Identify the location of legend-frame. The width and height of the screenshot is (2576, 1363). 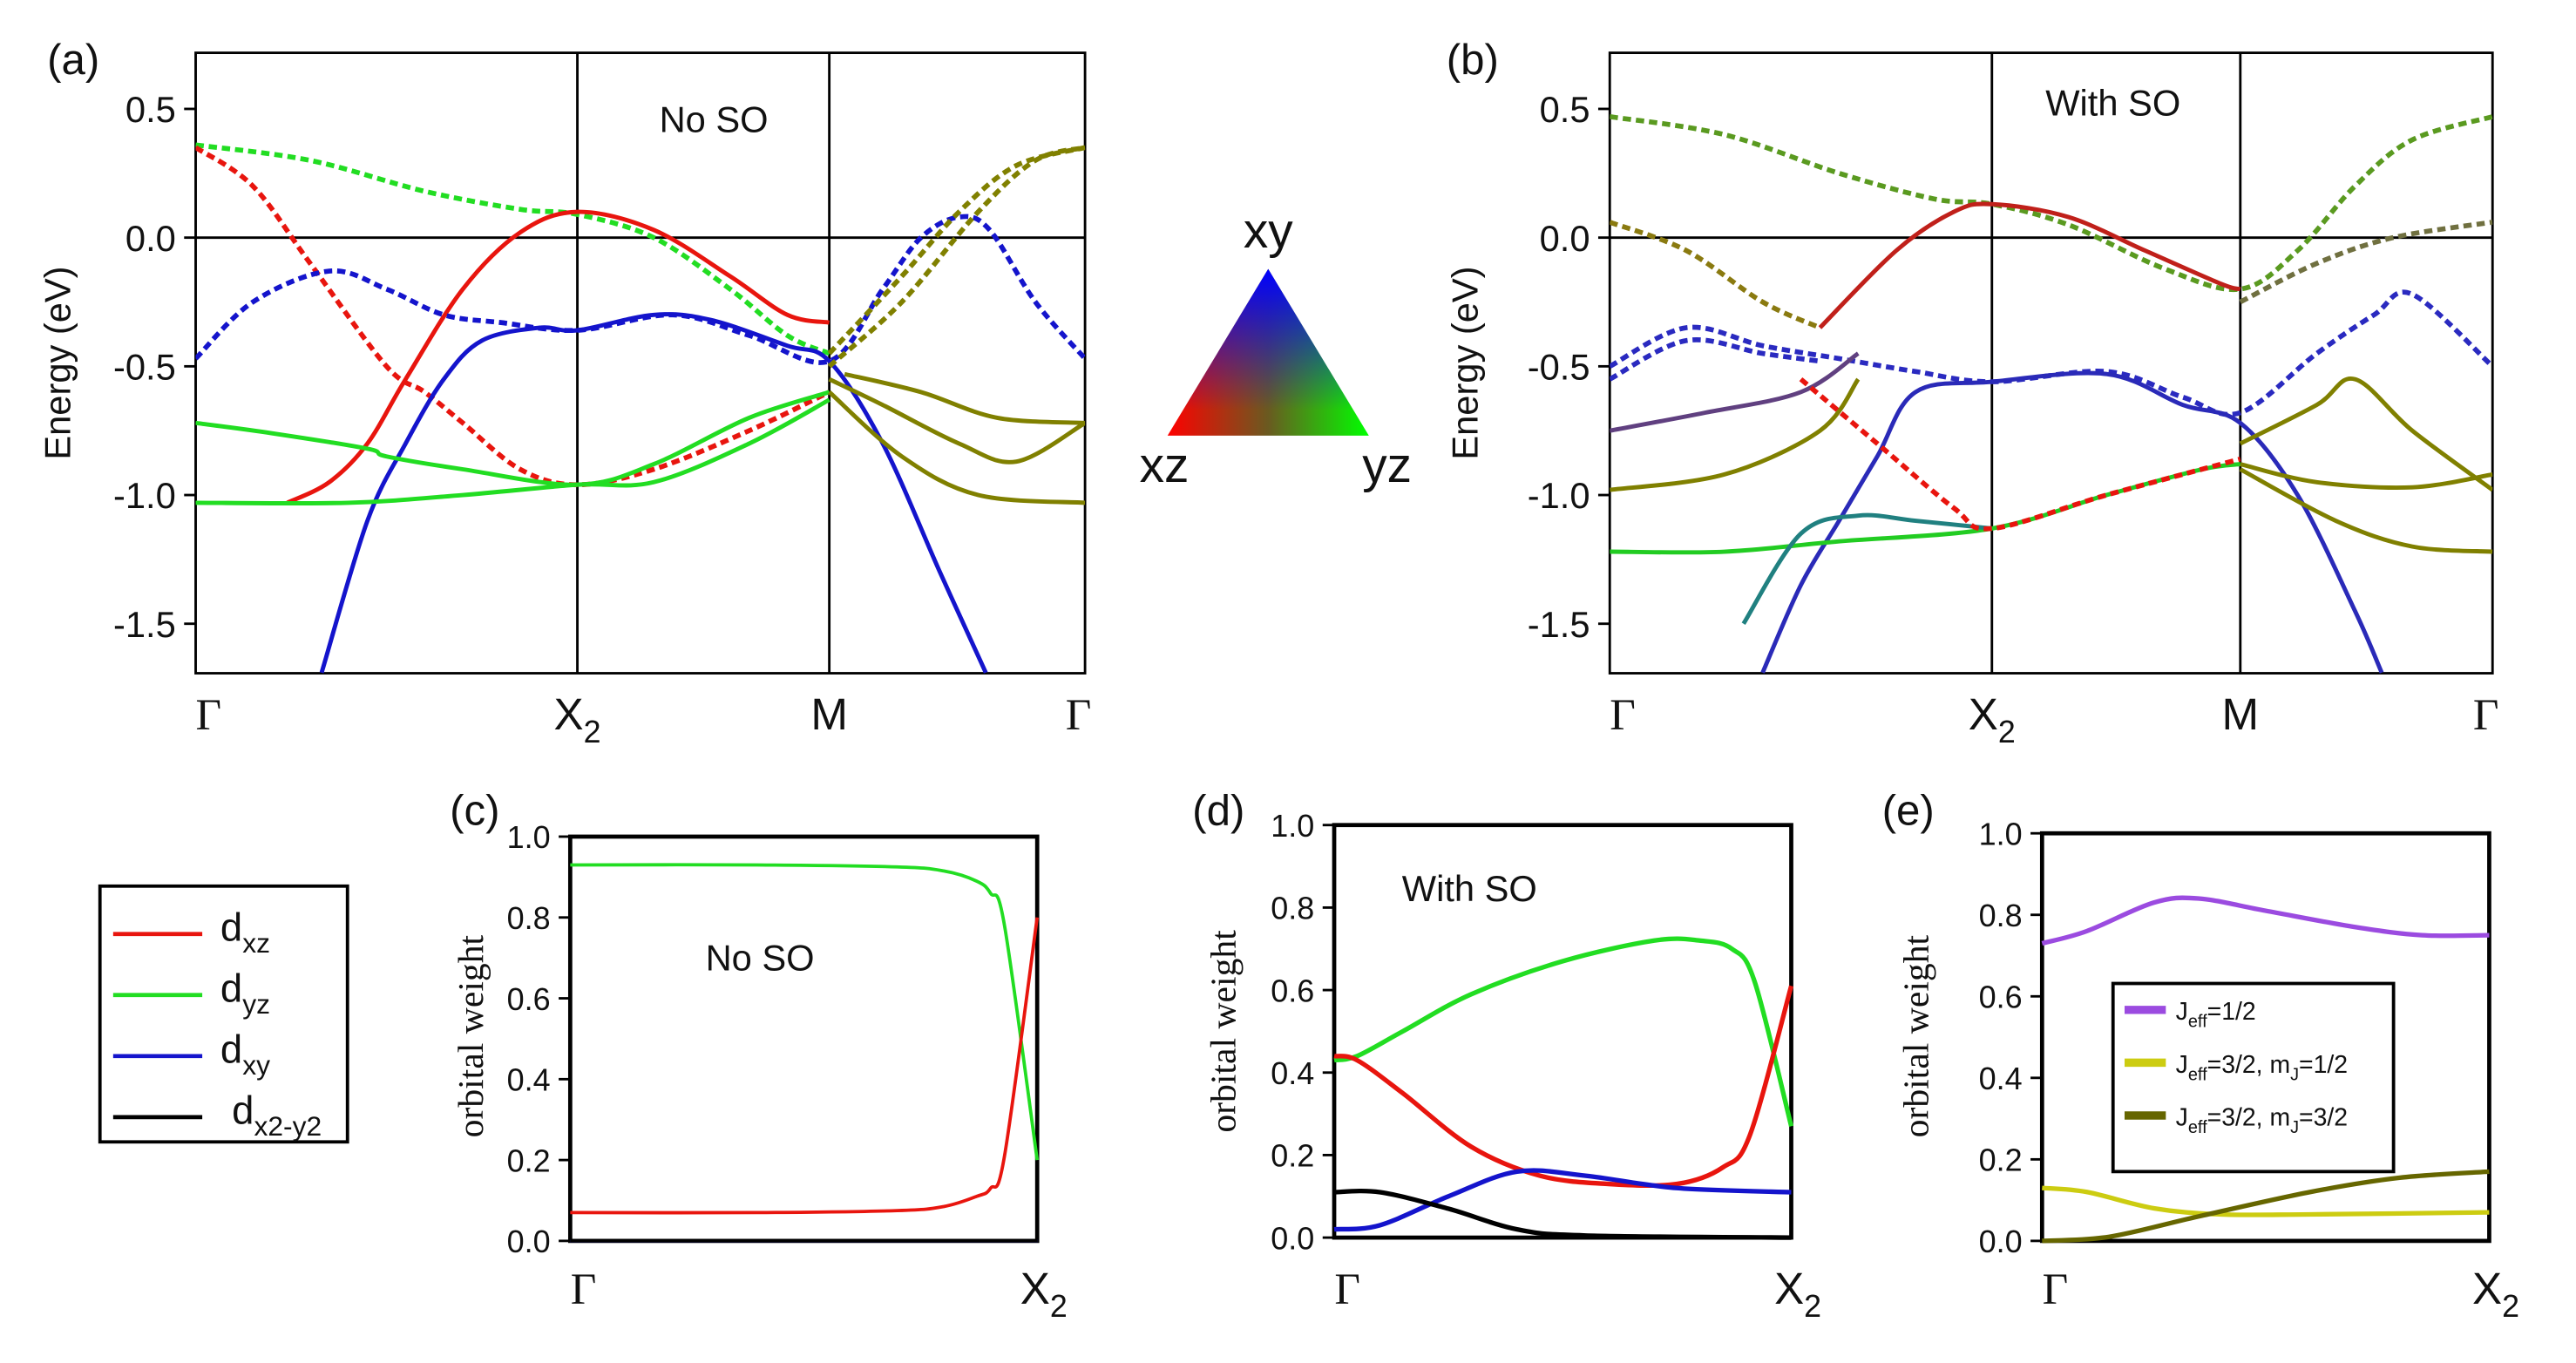
(2254, 1077).